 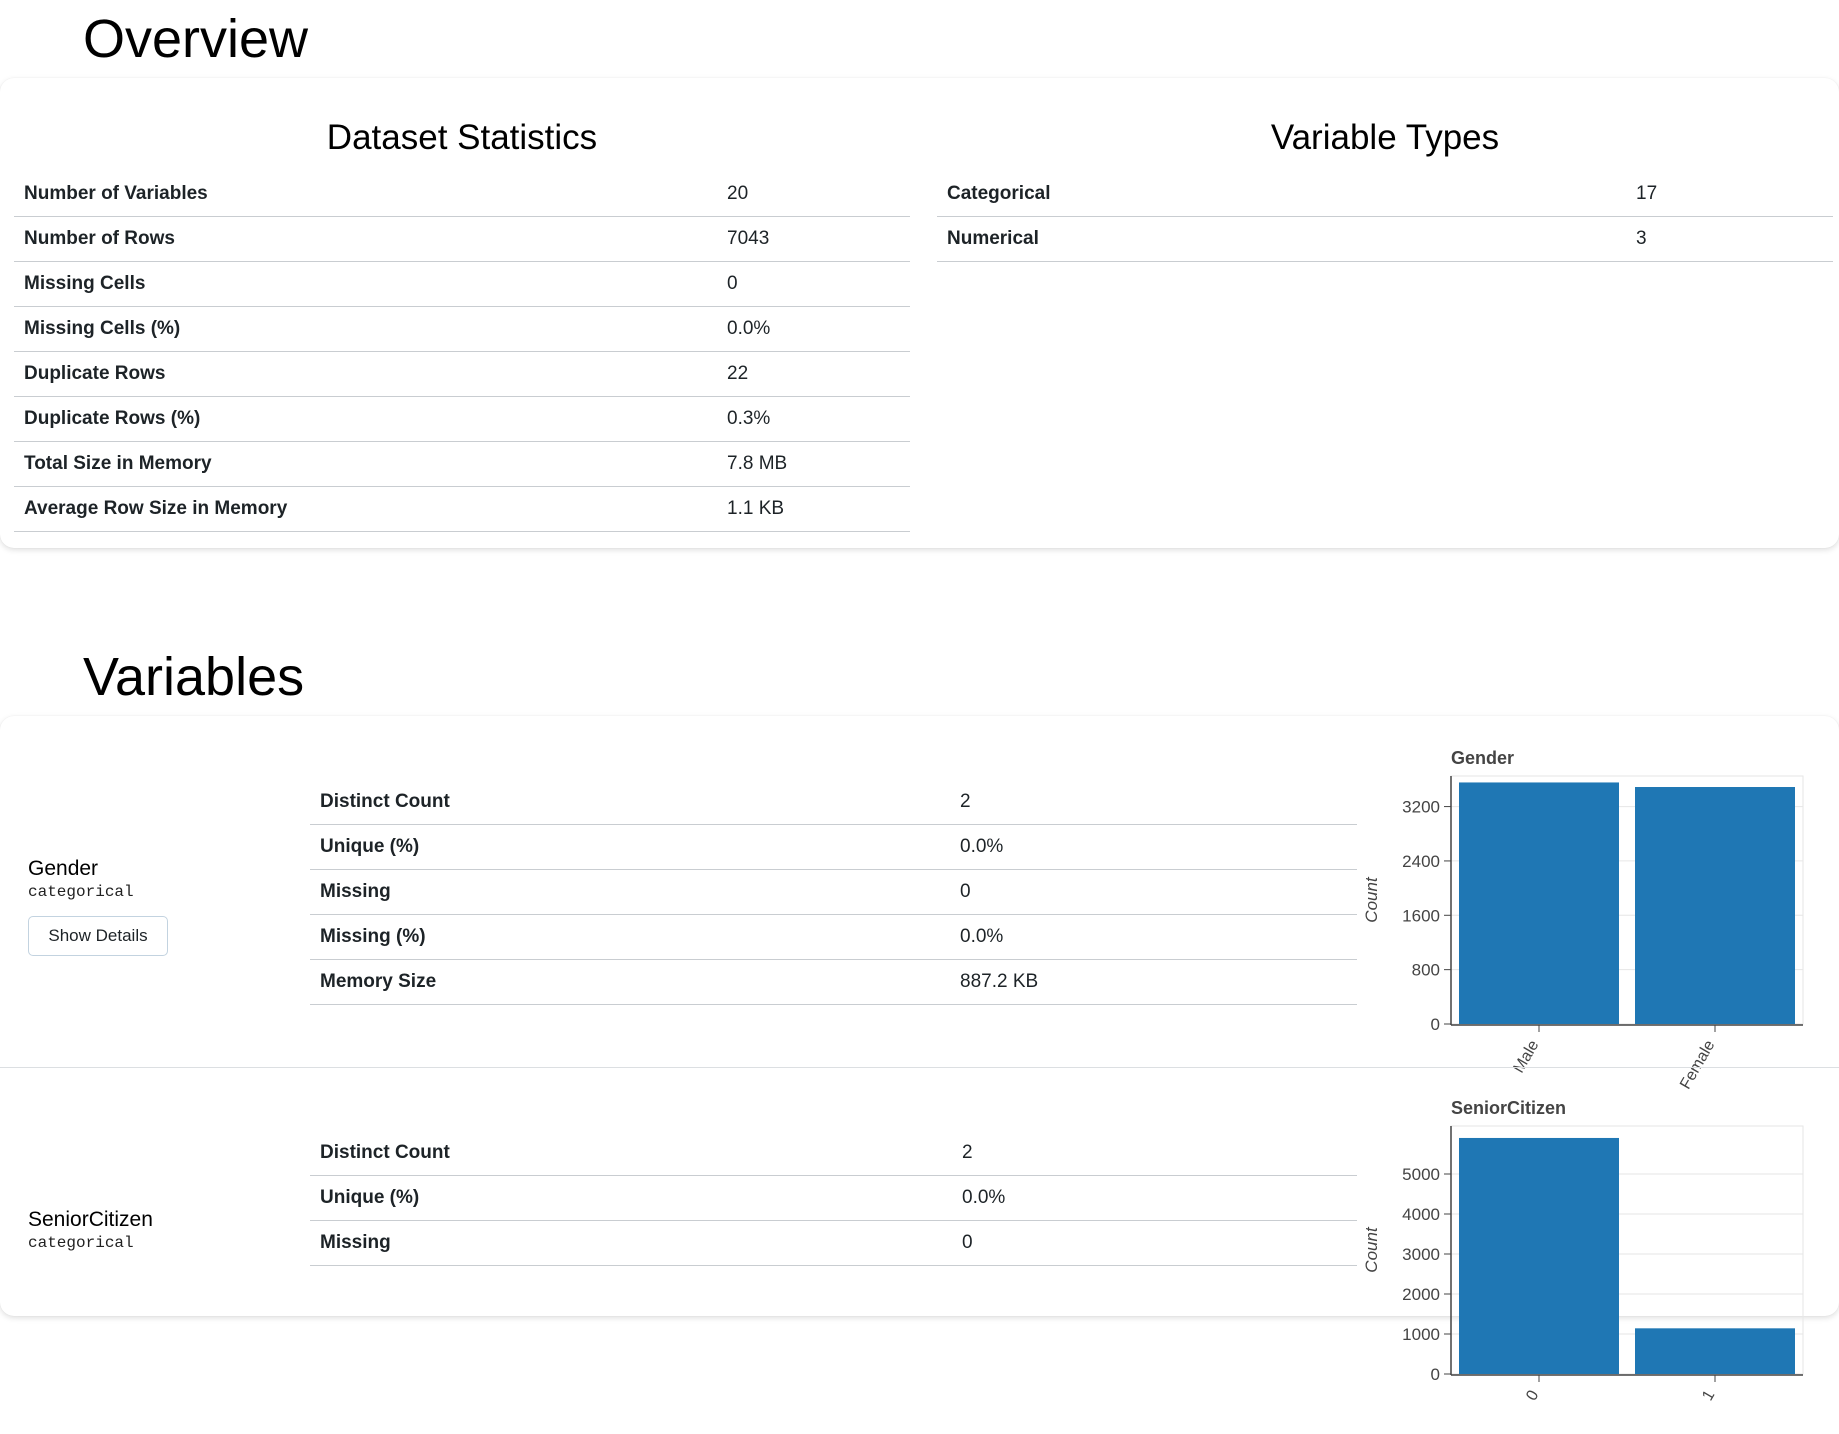 I want to click on table-row: Duplicate Rows 22, so click(x=462, y=374).